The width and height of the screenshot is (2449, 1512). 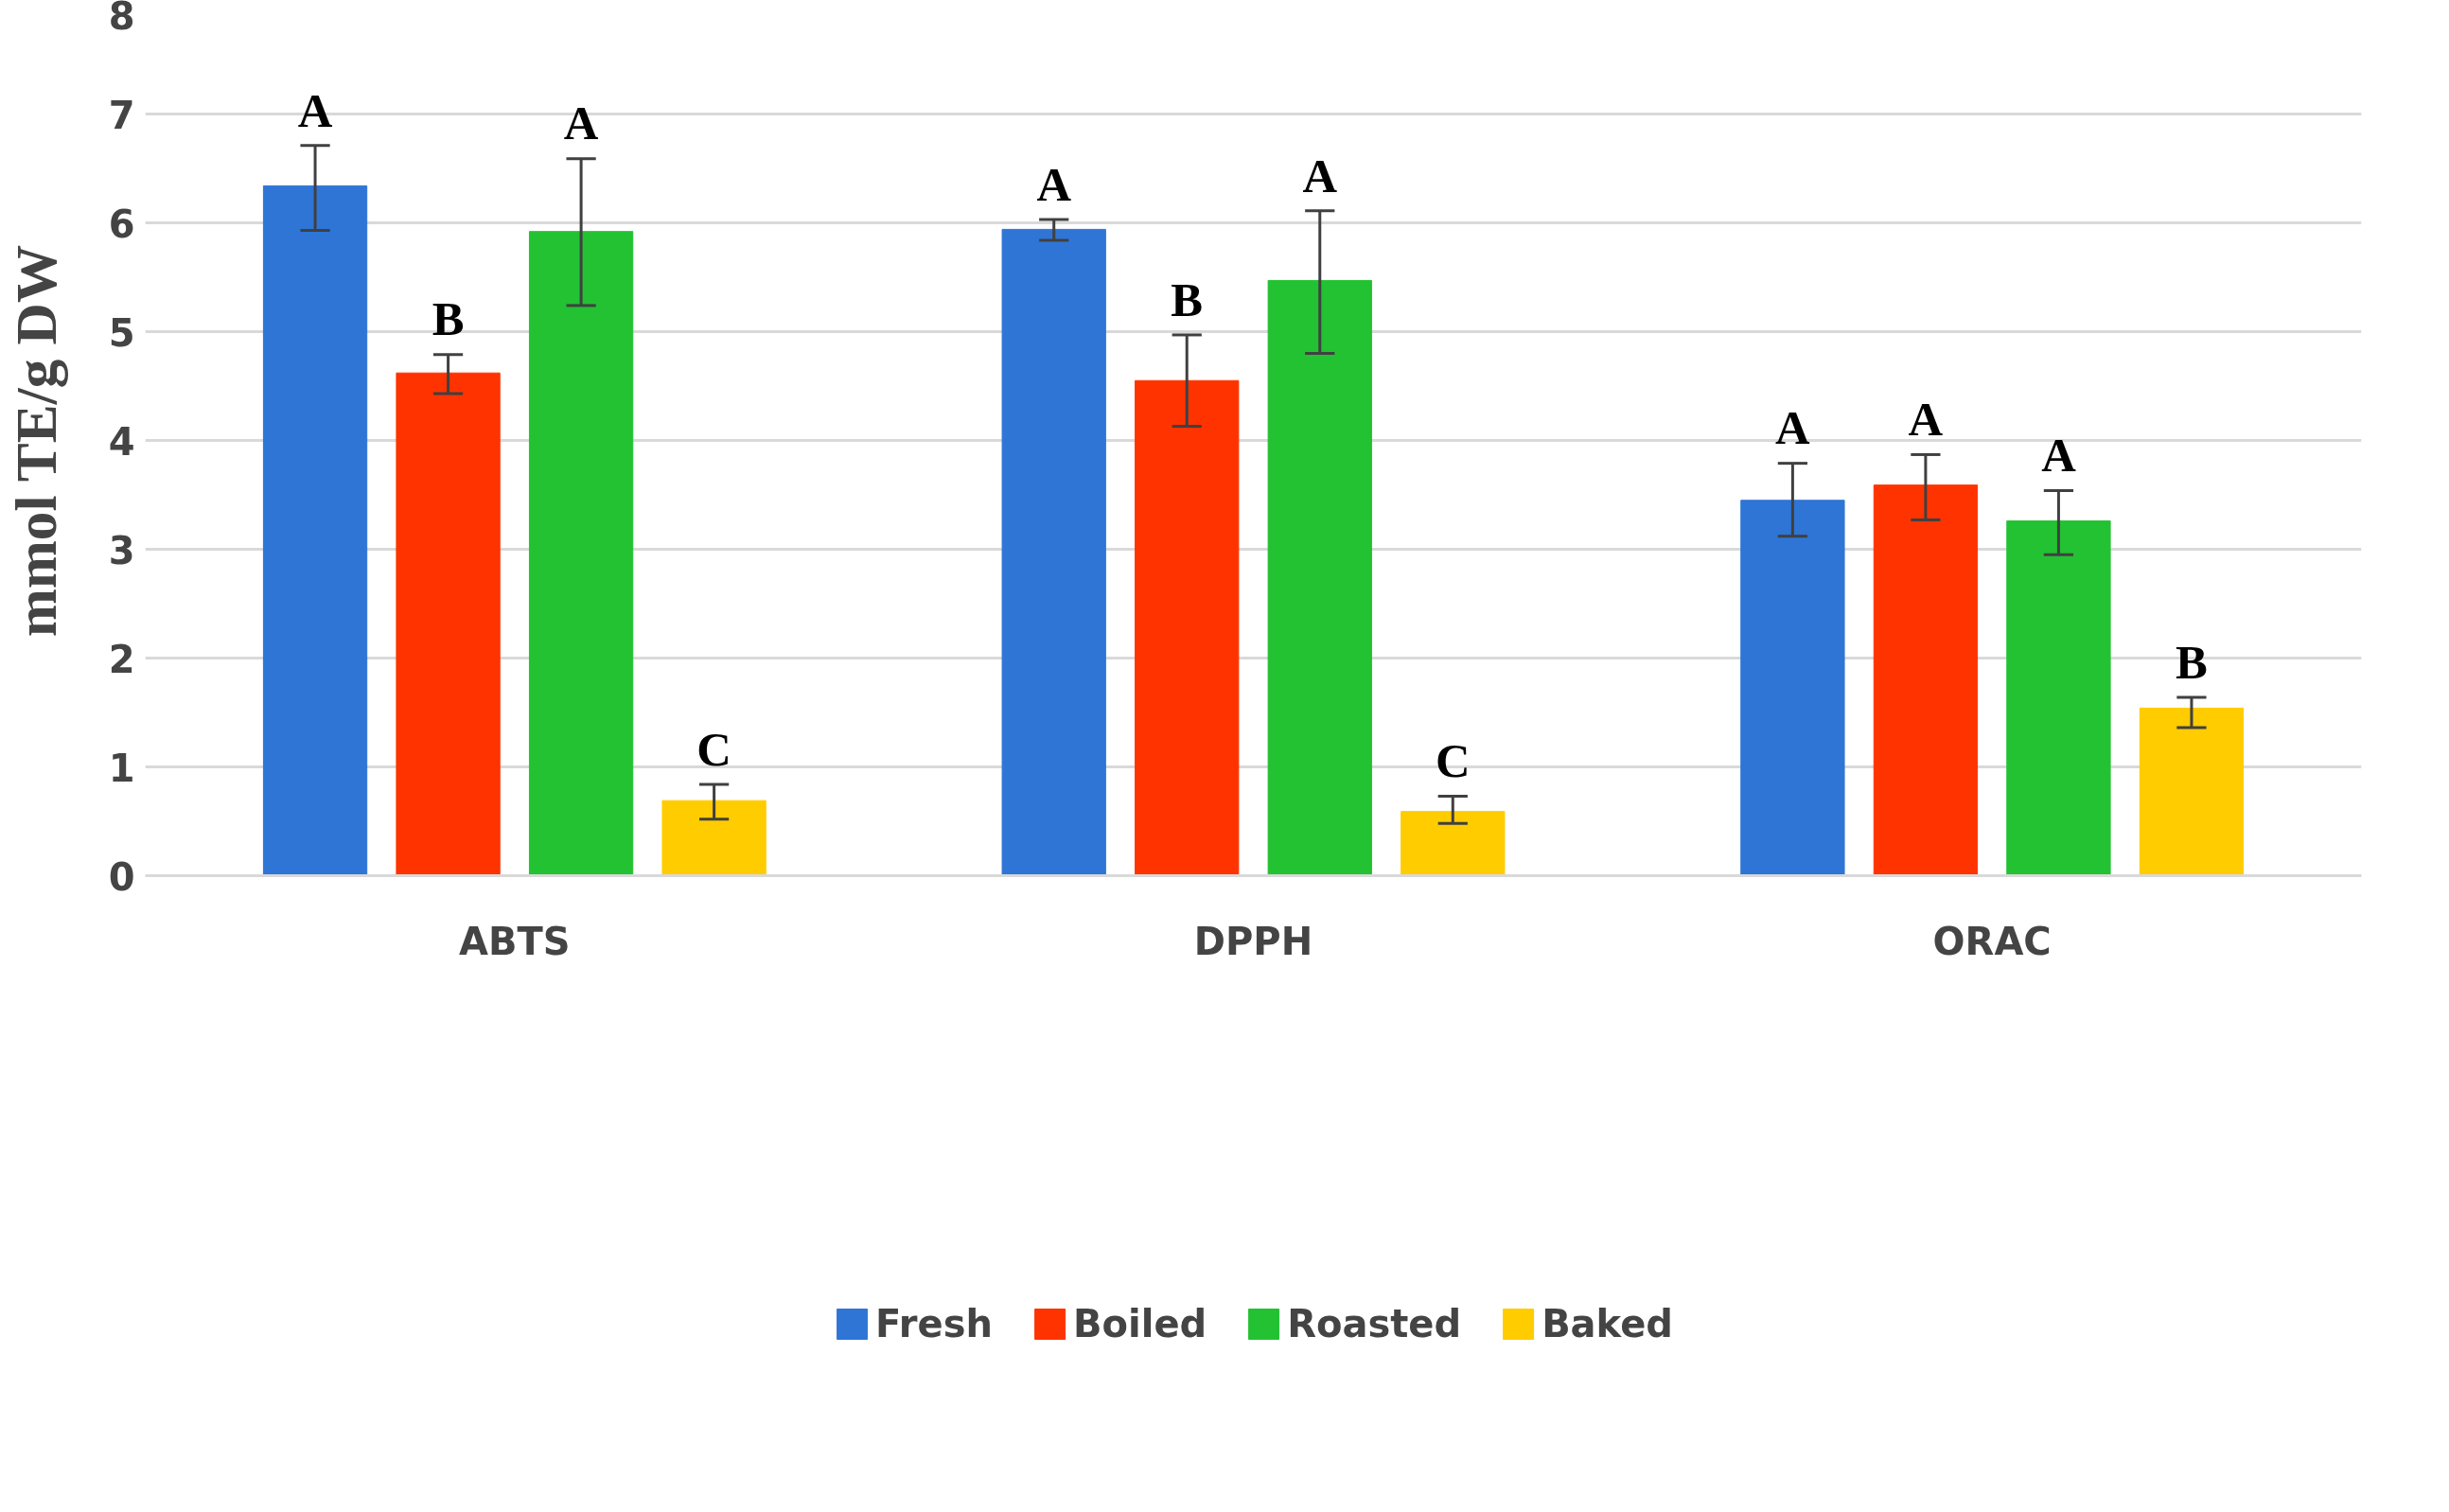 What do you see at coordinates (35, 441) in the screenshot?
I see `y-axis-title: mmol TE/g DW` at bounding box center [35, 441].